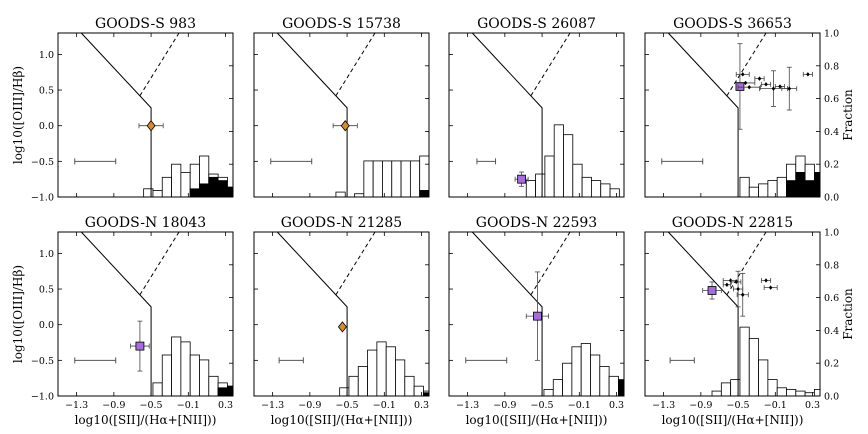 This screenshot has width=868, height=434. Describe the element at coordinates (341, 24) in the screenshot. I see `panel-title: GOODS-S 15738` at that location.